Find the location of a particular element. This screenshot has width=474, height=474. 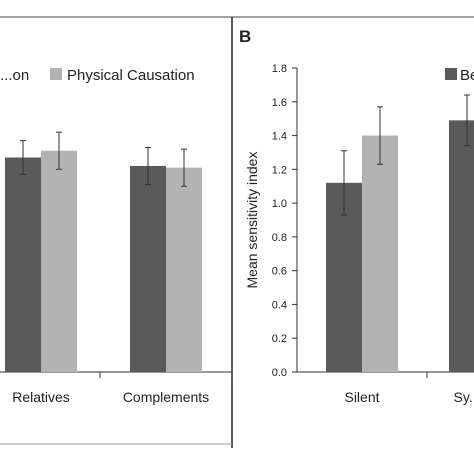

y-tick-label-b-0: 0.0 is located at coordinates (279, 373).